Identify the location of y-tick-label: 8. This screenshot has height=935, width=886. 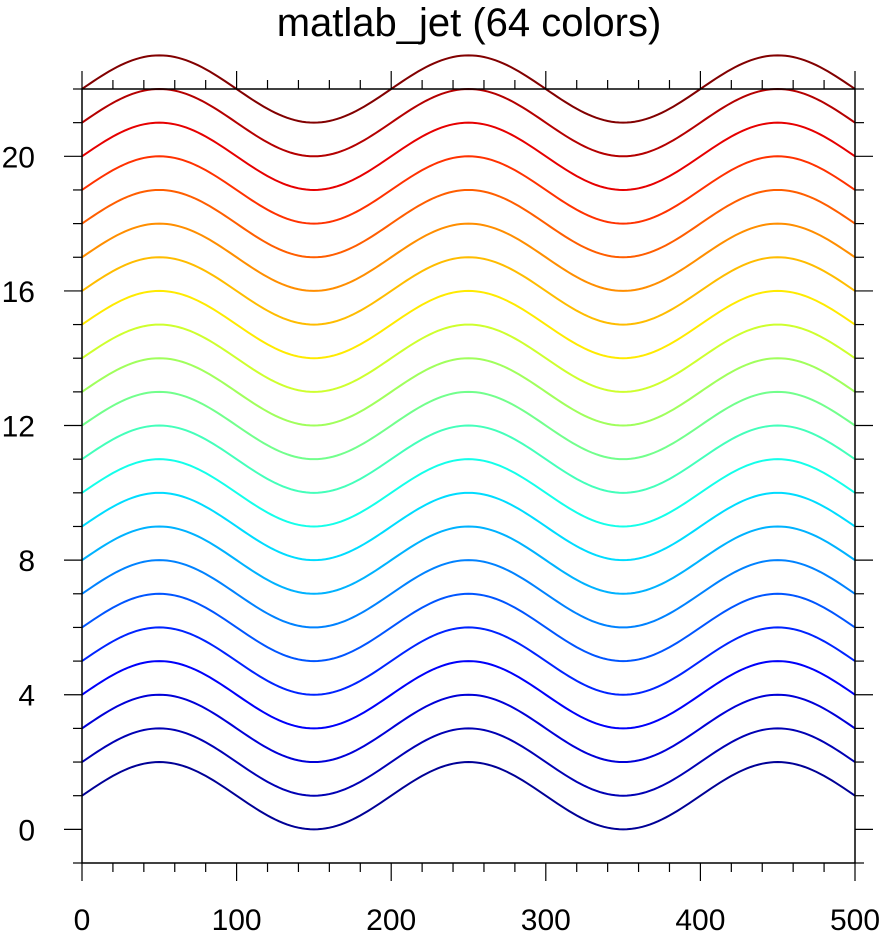
(26, 561).